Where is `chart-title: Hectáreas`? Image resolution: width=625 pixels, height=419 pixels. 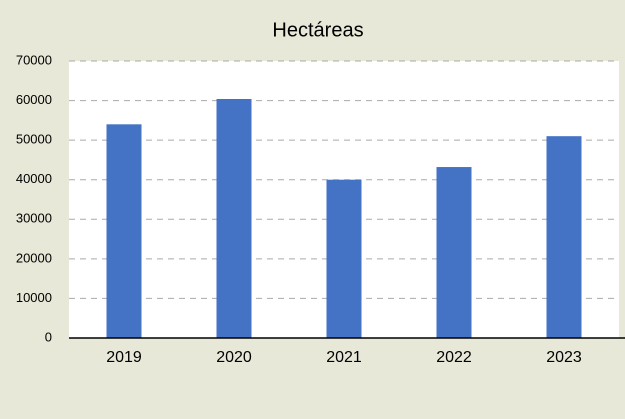 chart-title: Hectáreas is located at coordinates (317, 30).